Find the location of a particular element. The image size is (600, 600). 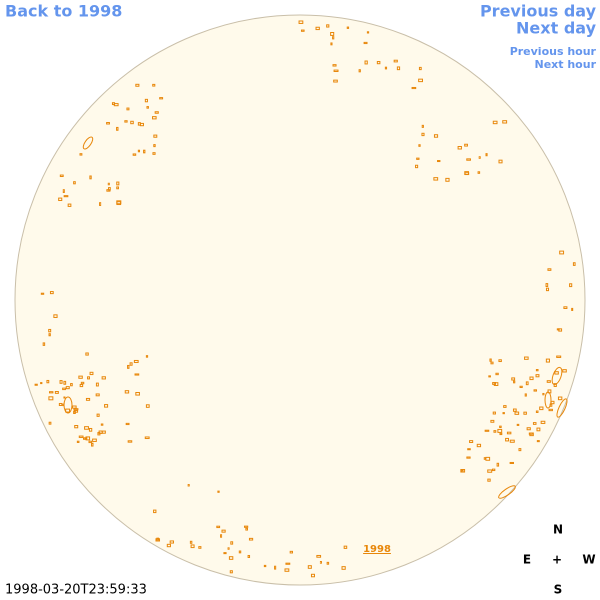

previous-hour-link: Previous hour is located at coordinates (553, 51).